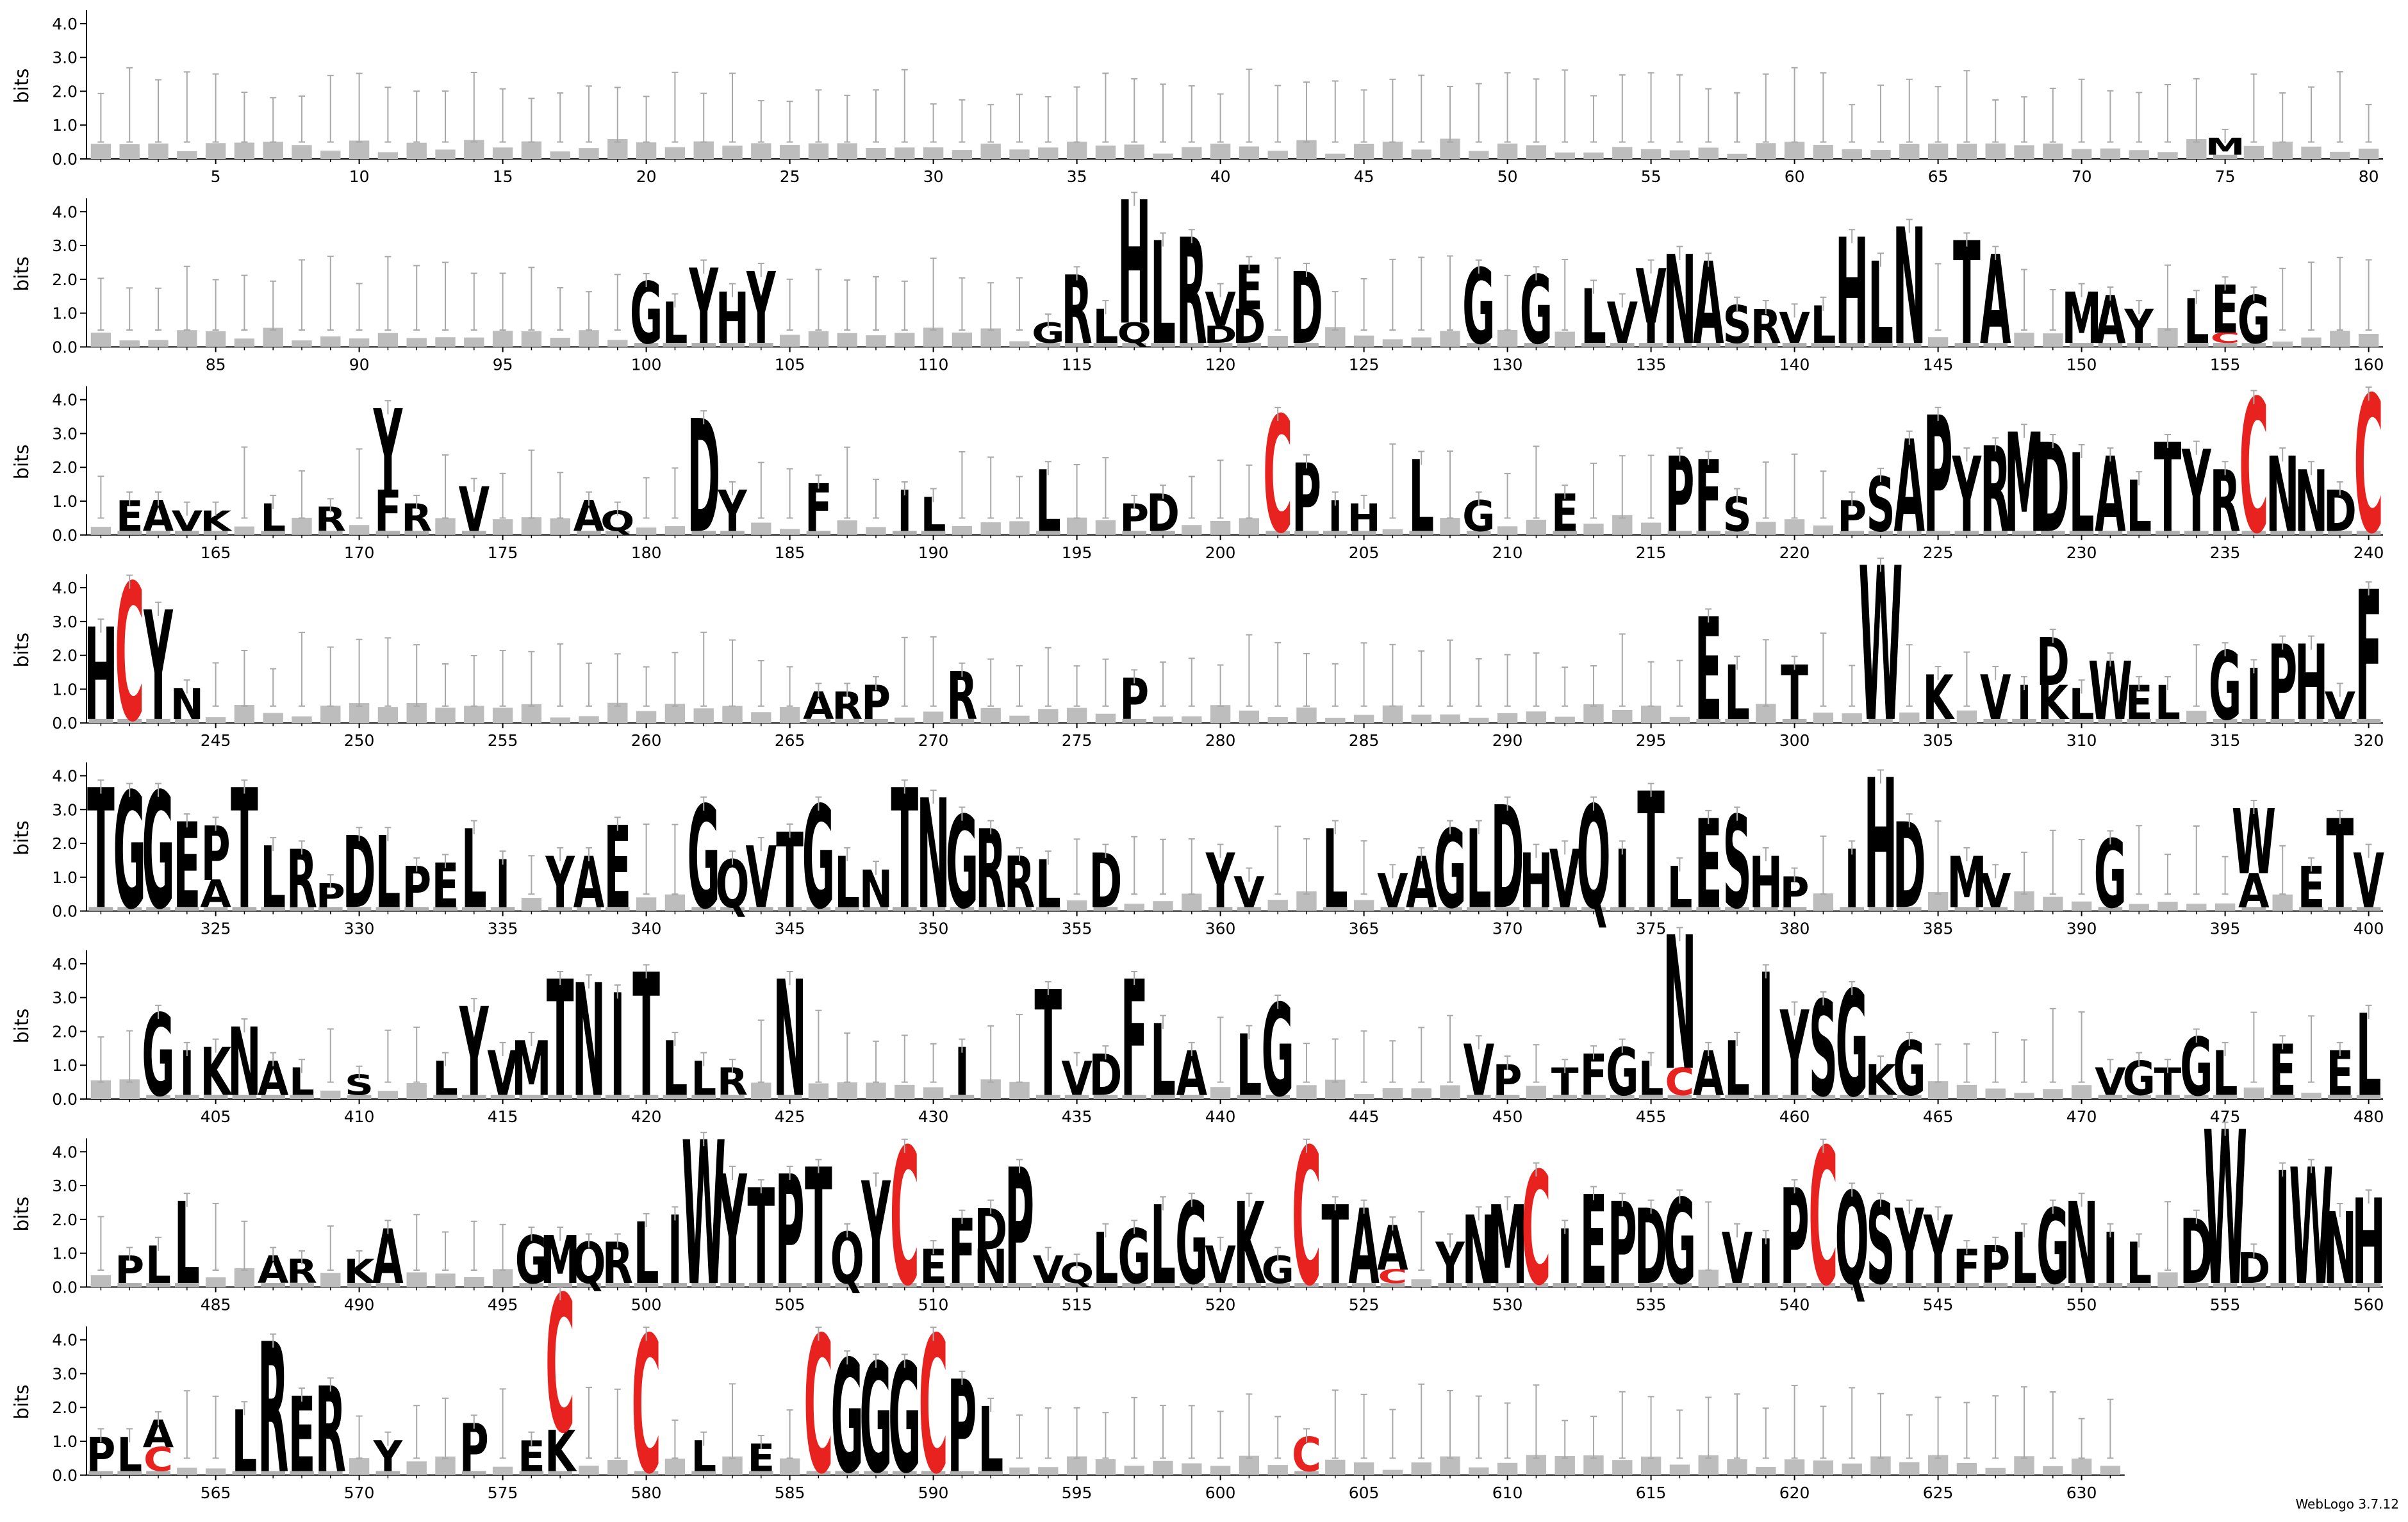 Image resolution: width=2408 pixels, height=1522 pixels. Describe the element at coordinates (790, 552) in the screenshot. I see `x-tick-label: 185` at that location.